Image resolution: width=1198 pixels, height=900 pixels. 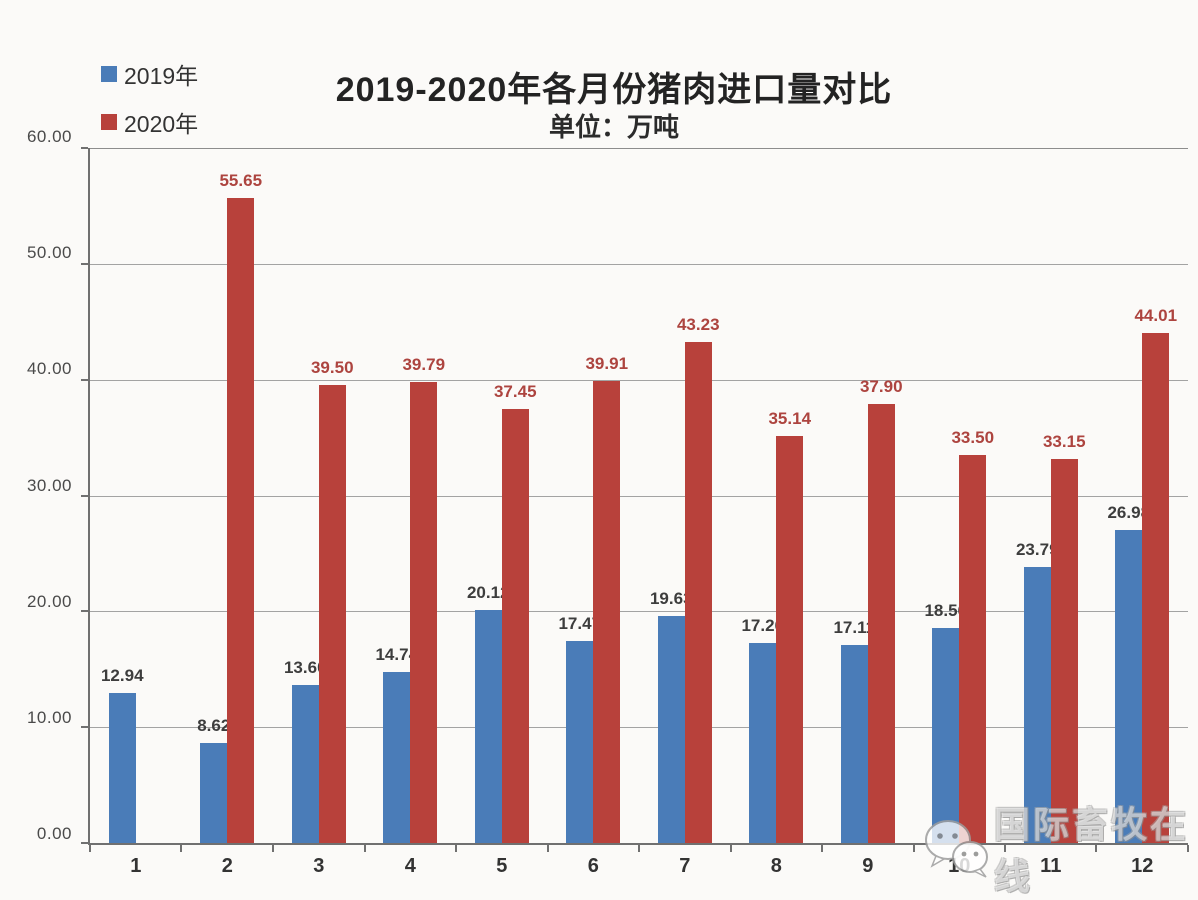 I want to click on bar-slot-2019年-month-1: 12.94, so click(x=122, y=495).